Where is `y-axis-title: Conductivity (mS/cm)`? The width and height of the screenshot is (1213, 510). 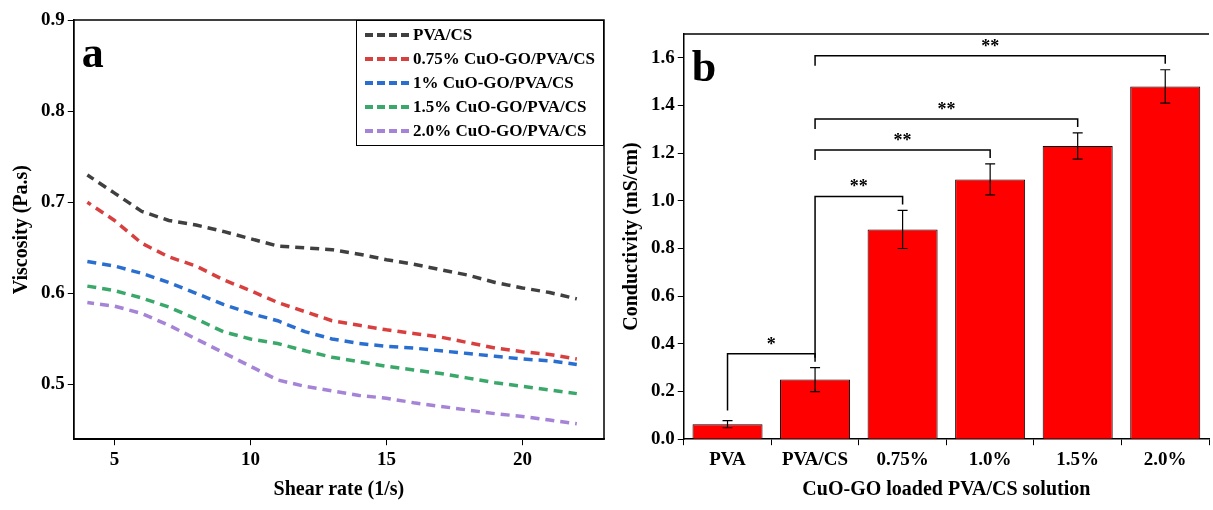 y-axis-title: Conductivity (mS/cm) is located at coordinates (631, 236).